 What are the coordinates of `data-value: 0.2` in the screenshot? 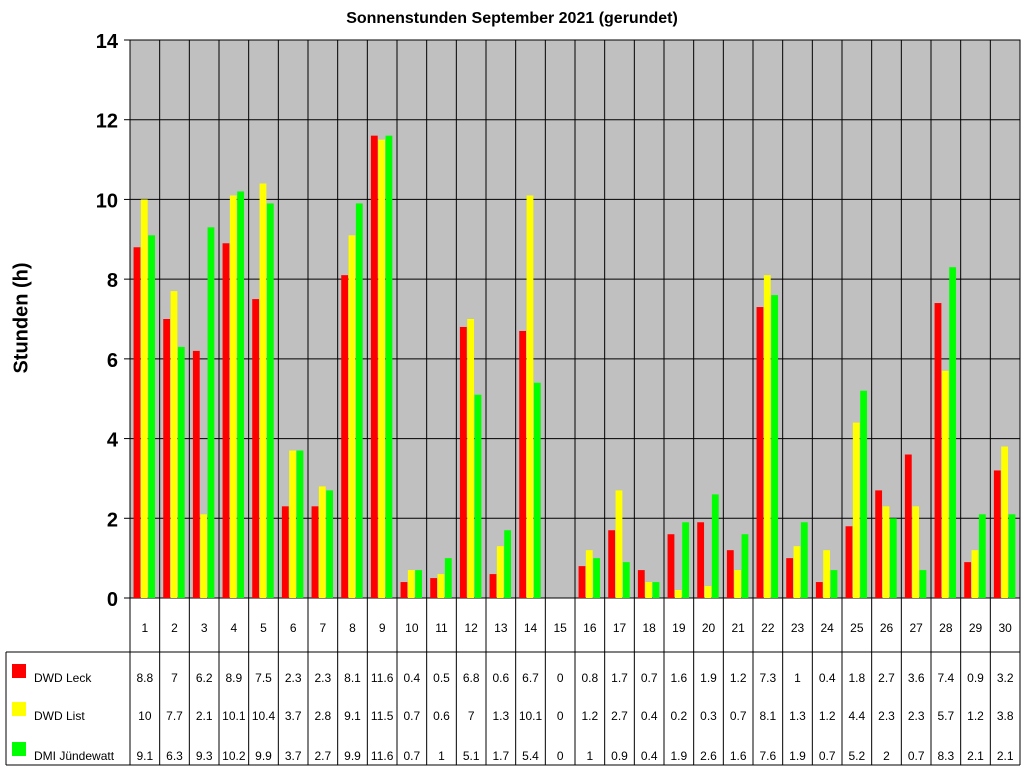 It's located at (678, 716).